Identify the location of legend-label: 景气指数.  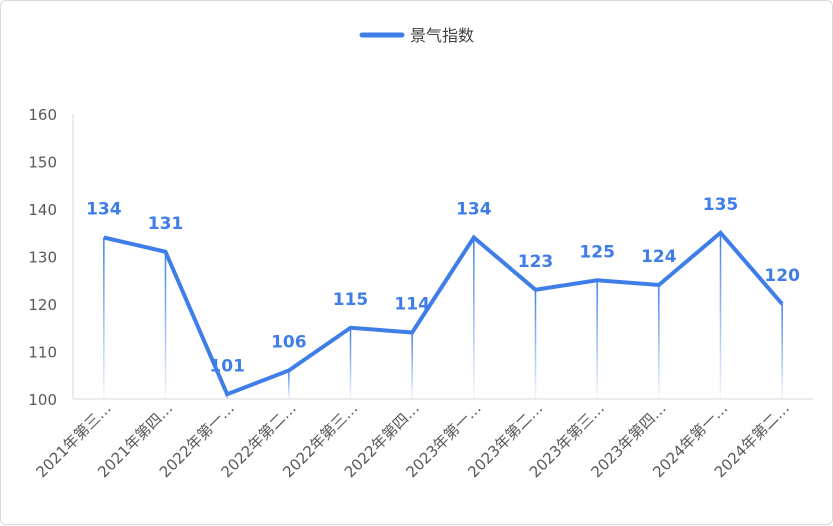
(442, 35).